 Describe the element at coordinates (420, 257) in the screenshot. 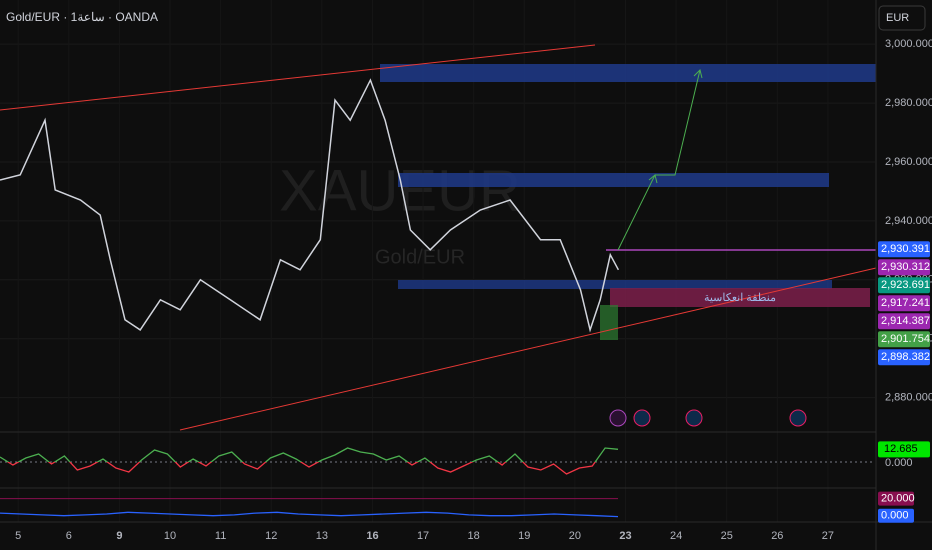

I see `watermark-subtitle: Gold/EUR` at that location.